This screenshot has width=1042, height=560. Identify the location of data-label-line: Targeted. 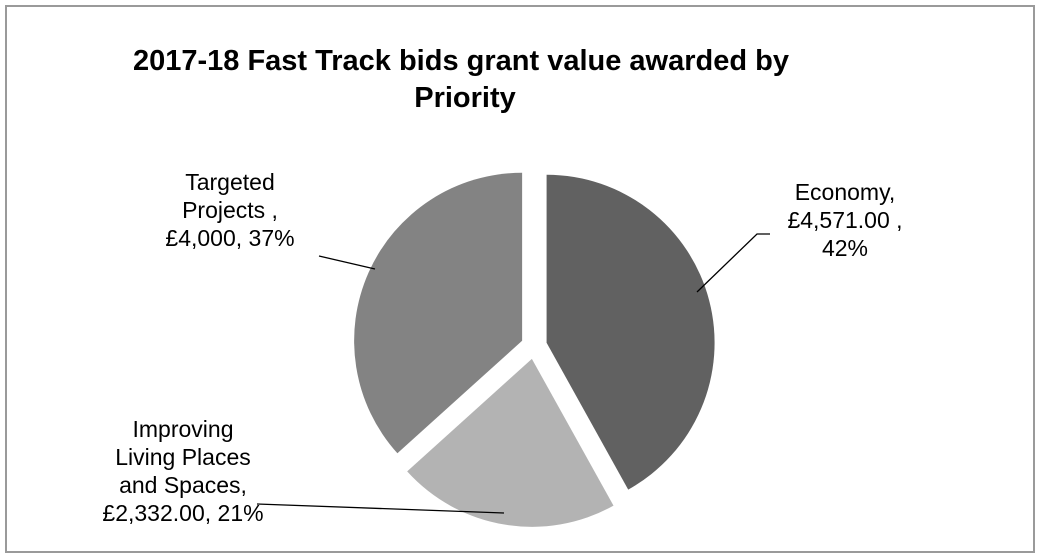
(230, 182).